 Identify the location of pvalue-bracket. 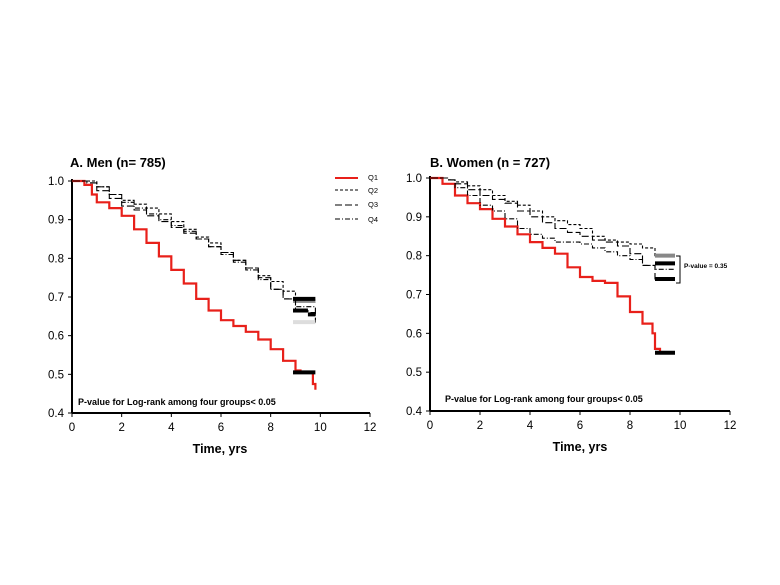
(678, 269).